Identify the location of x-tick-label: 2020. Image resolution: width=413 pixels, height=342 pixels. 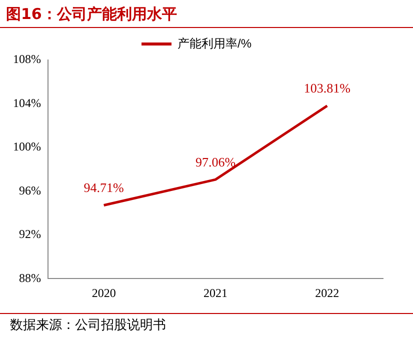
(104, 293).